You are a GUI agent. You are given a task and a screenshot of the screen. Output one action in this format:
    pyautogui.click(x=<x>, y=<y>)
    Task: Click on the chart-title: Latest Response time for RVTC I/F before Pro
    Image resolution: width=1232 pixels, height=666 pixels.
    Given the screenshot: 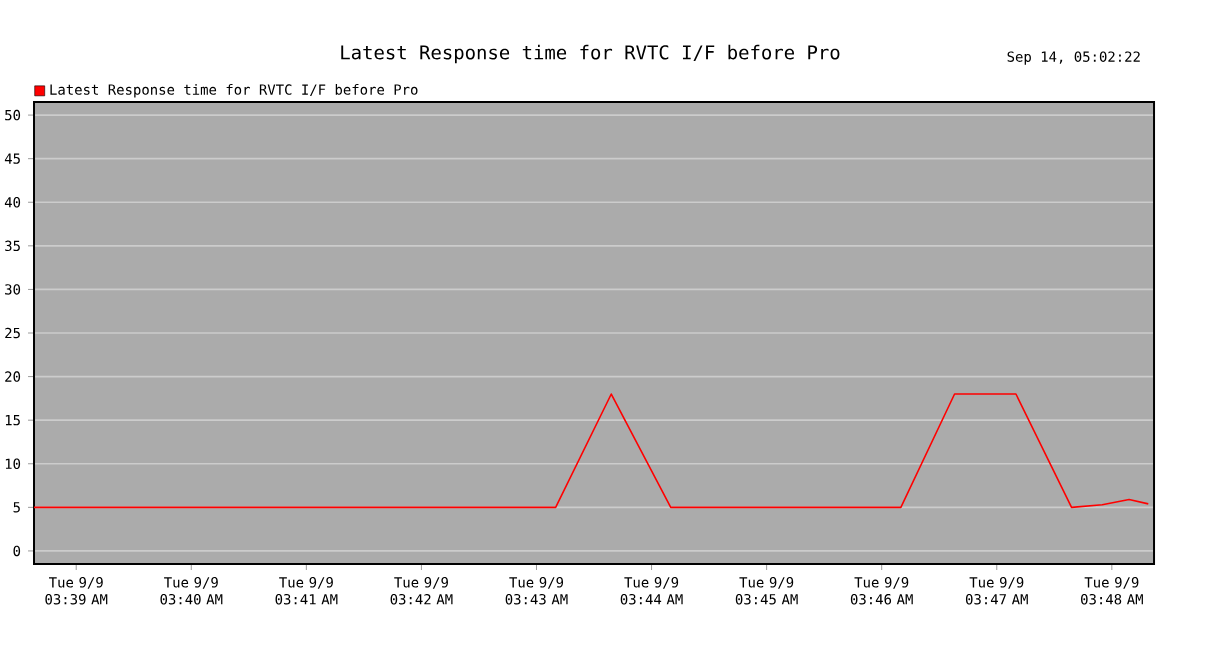 What is the action you would take?
    pyautogui.click(x=590, y=54)
    